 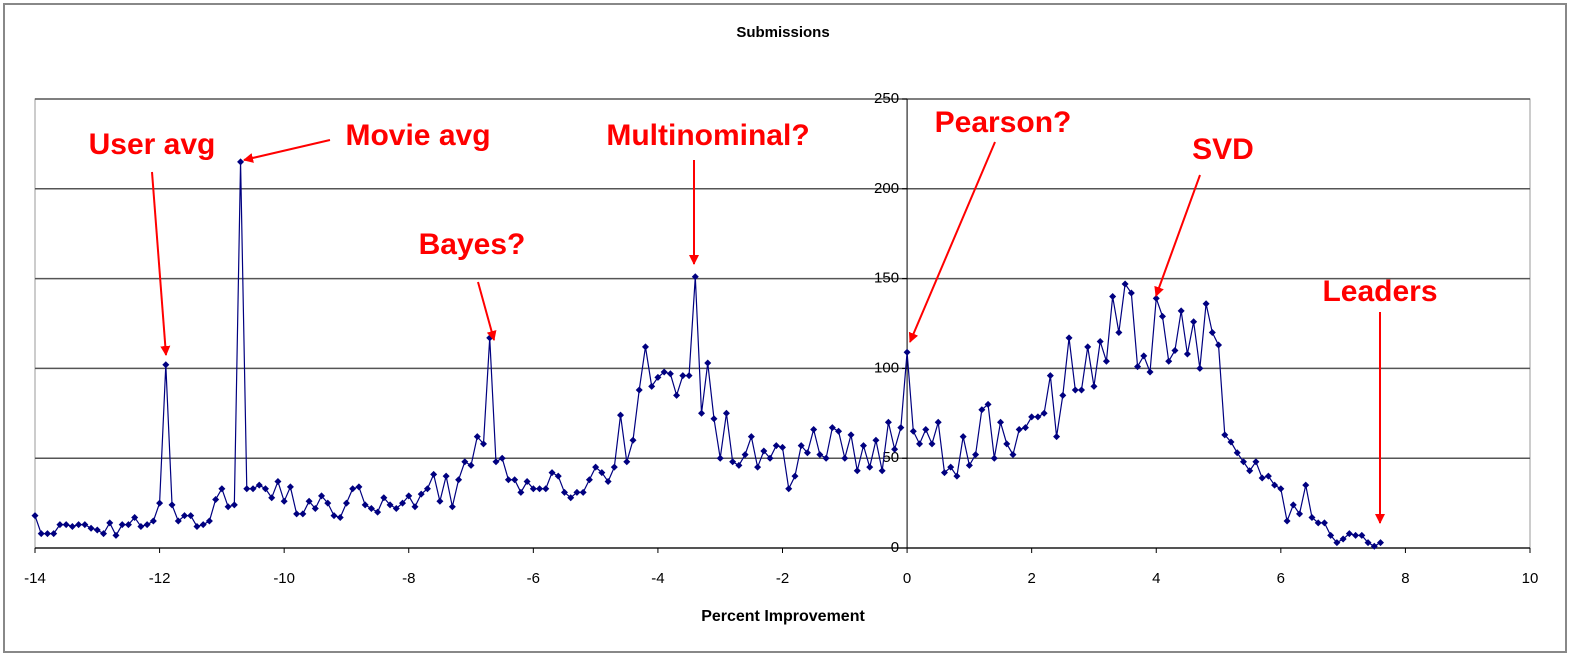 What do you see at coordinates (907, 578) in the screenshot?
I see `x-tick-label: 0` at bounding box center [907, 578].